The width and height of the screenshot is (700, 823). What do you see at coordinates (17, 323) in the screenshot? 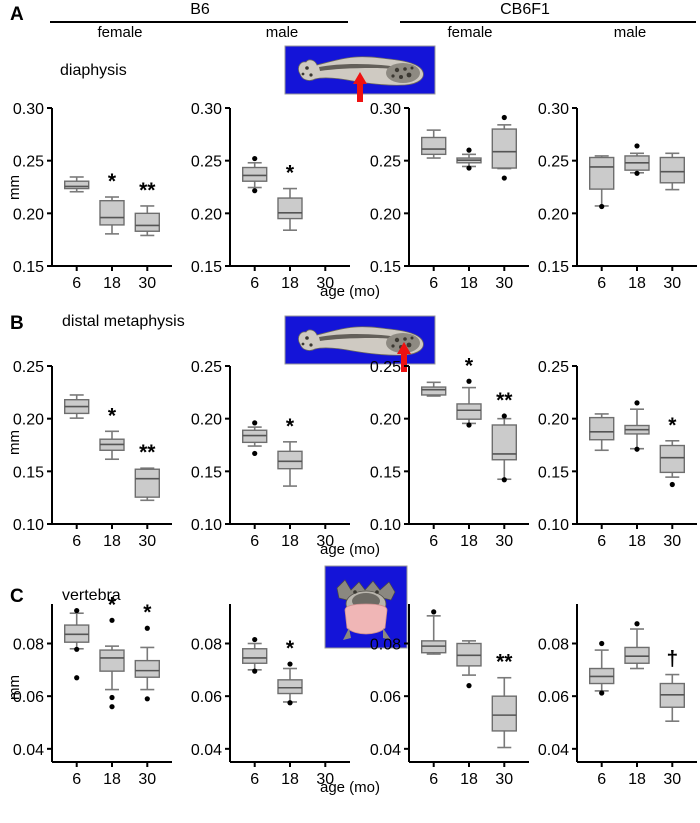
I see `panel-letter-b: B` at bounding box center [17, 323].